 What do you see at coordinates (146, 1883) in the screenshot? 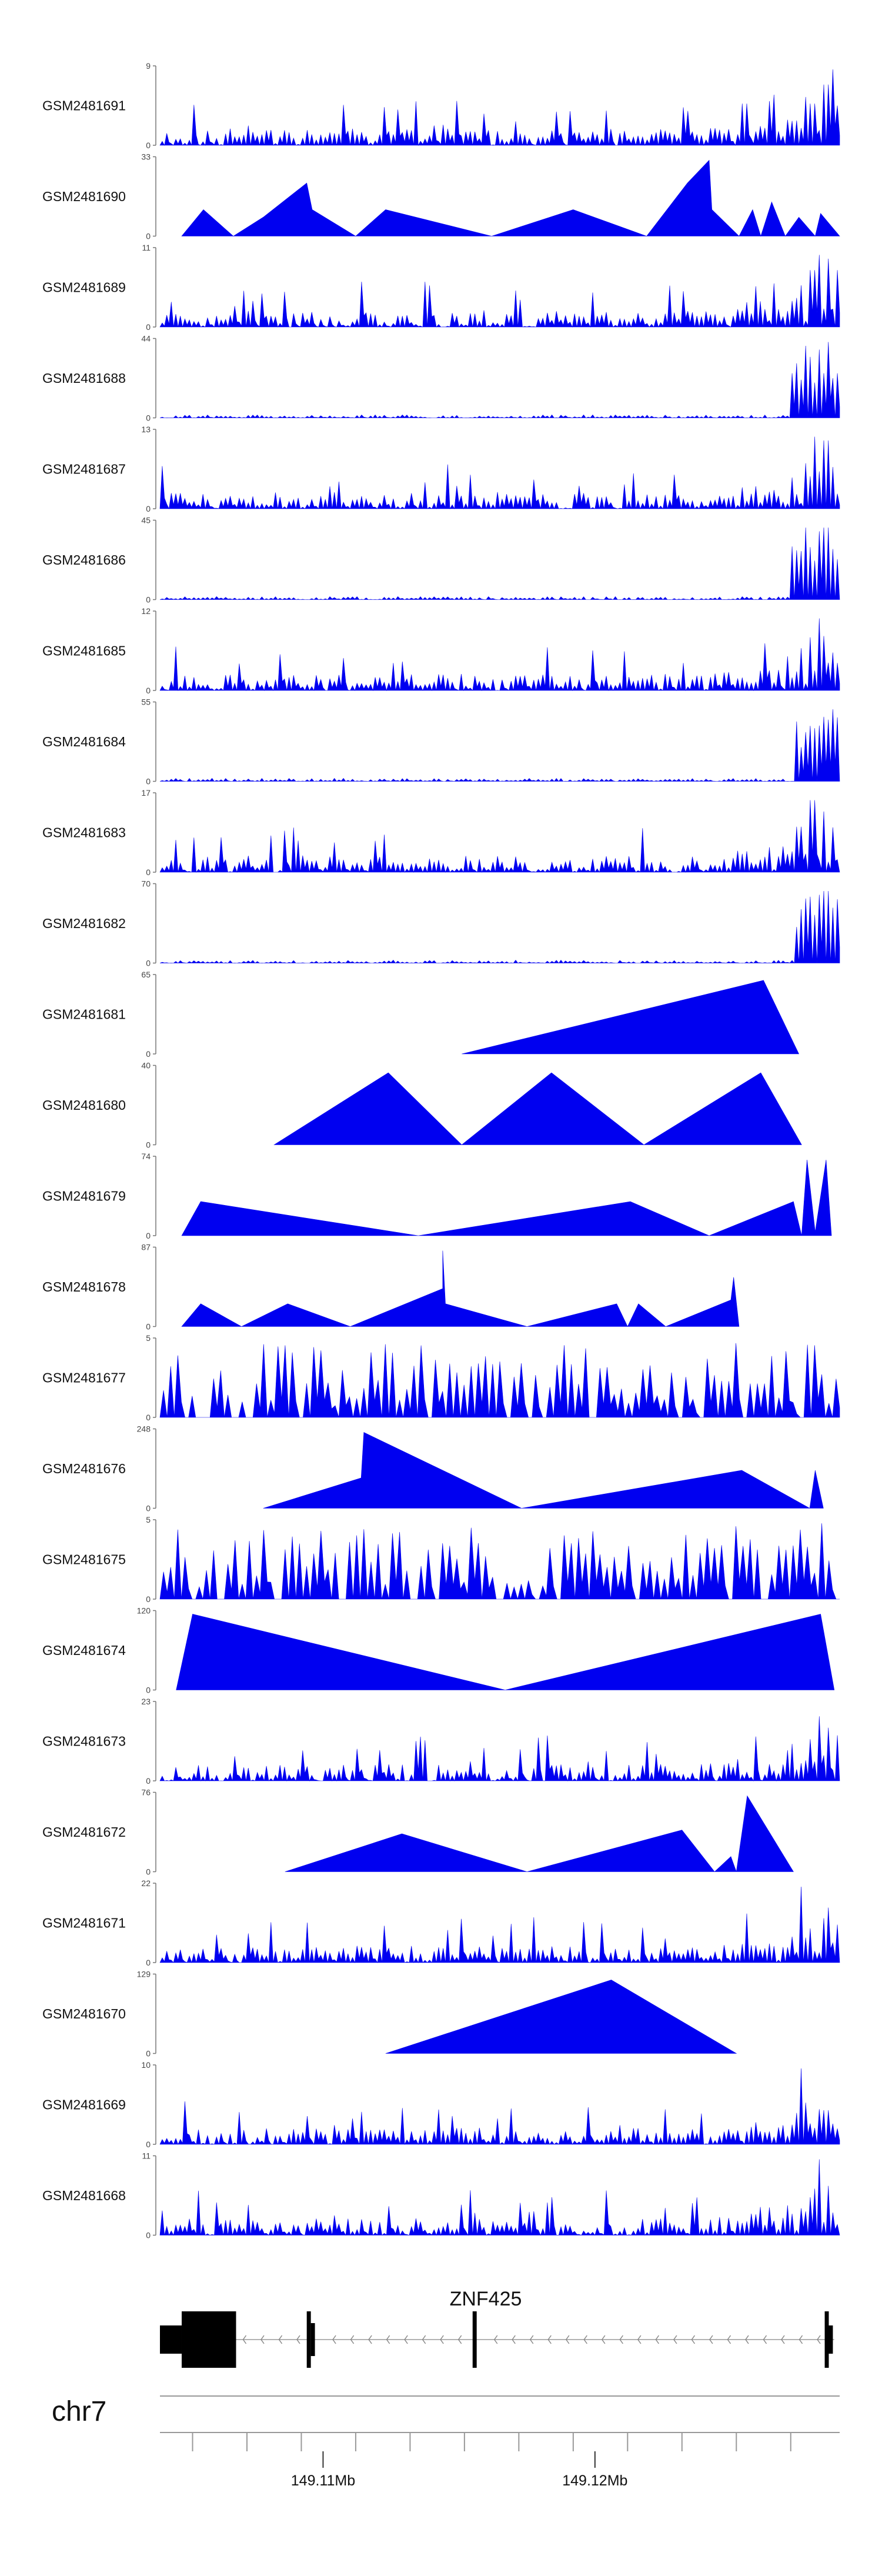
I see `y-max-label: 22` at bounding box center [146, 1883].